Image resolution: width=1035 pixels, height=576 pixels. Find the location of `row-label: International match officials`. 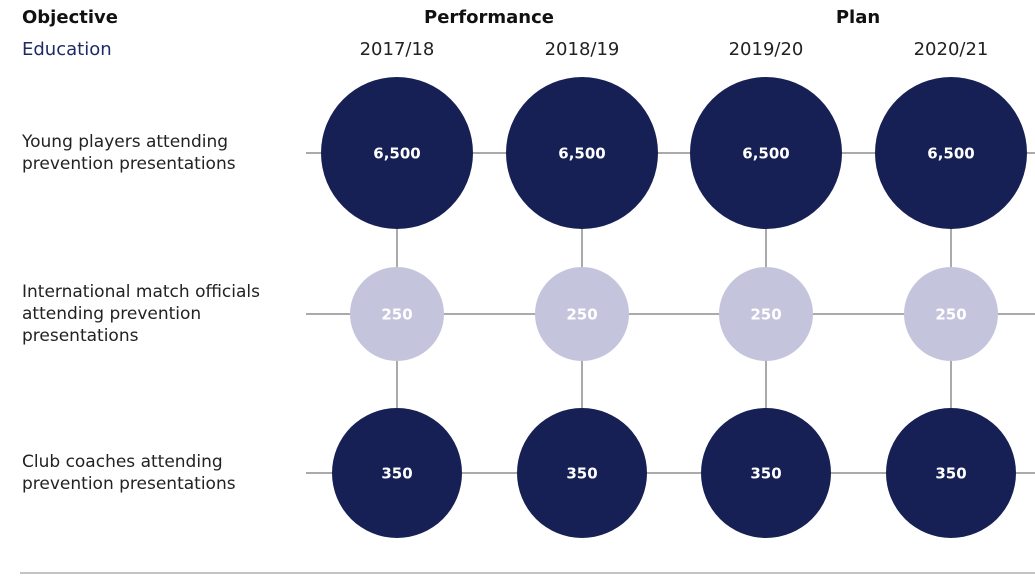

row-label: International match officials is located at coordinates (141, 292).